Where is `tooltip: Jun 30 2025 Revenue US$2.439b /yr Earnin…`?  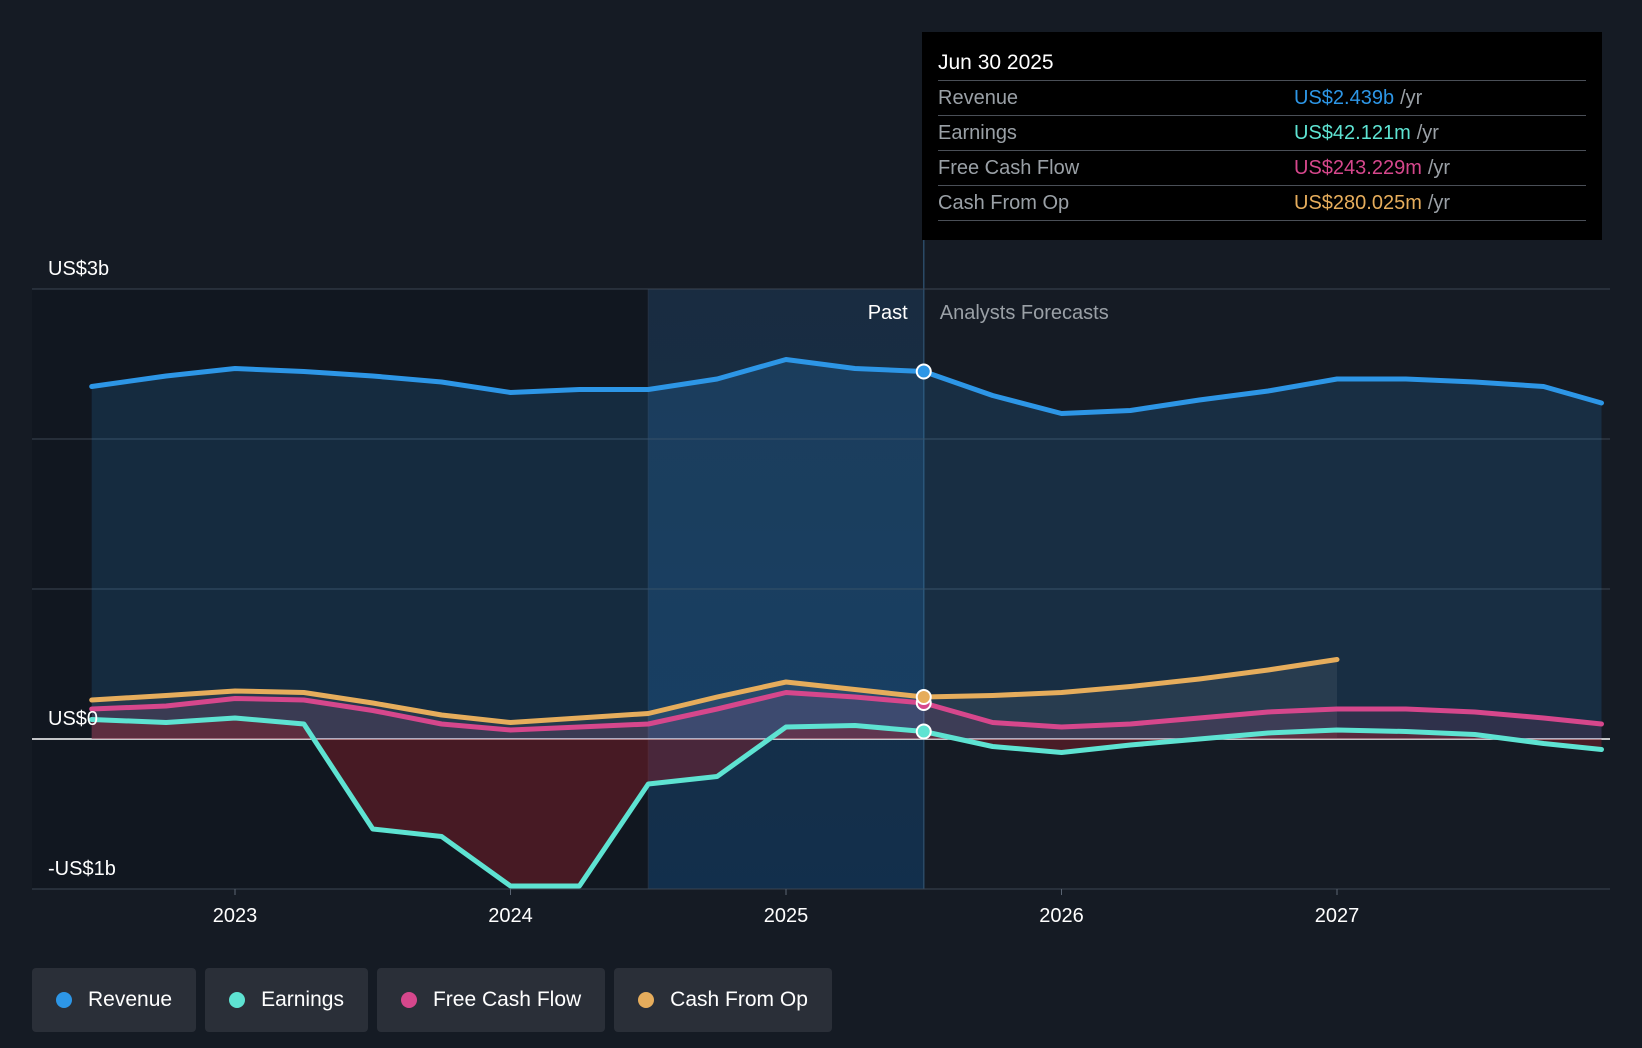
tooltip: Jun 30 2025 Revenue US$2.439b /yr Earnin… is located at coordinates (1262, 136).